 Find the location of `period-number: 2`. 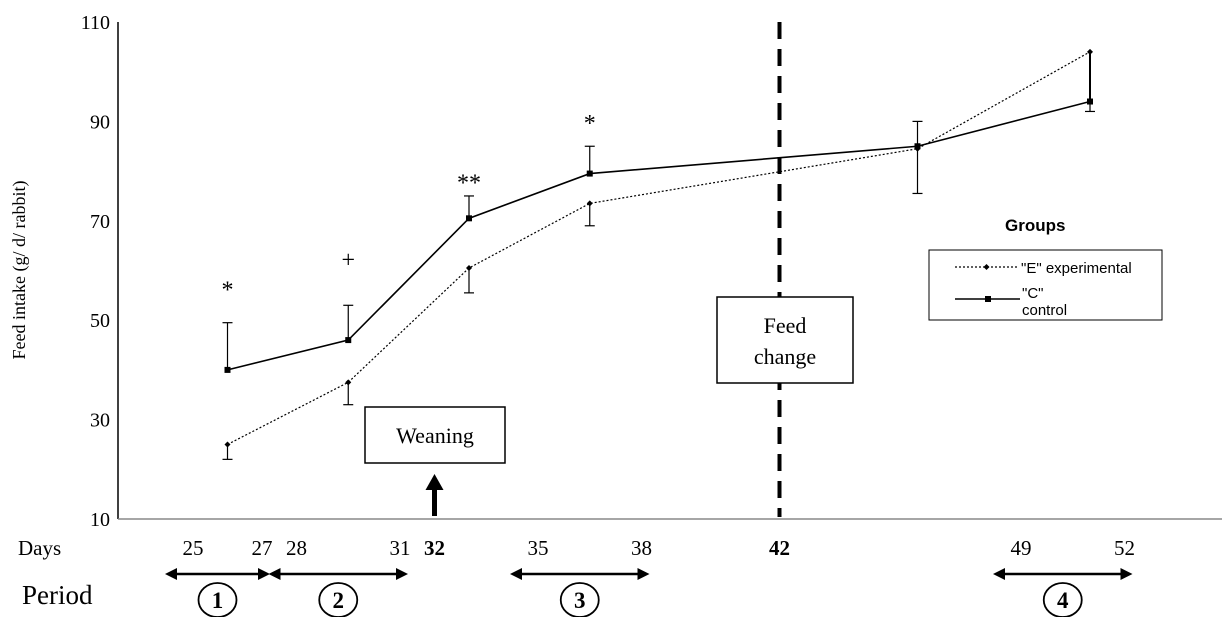

period-number: 2 is located at coordinates (339, 600).